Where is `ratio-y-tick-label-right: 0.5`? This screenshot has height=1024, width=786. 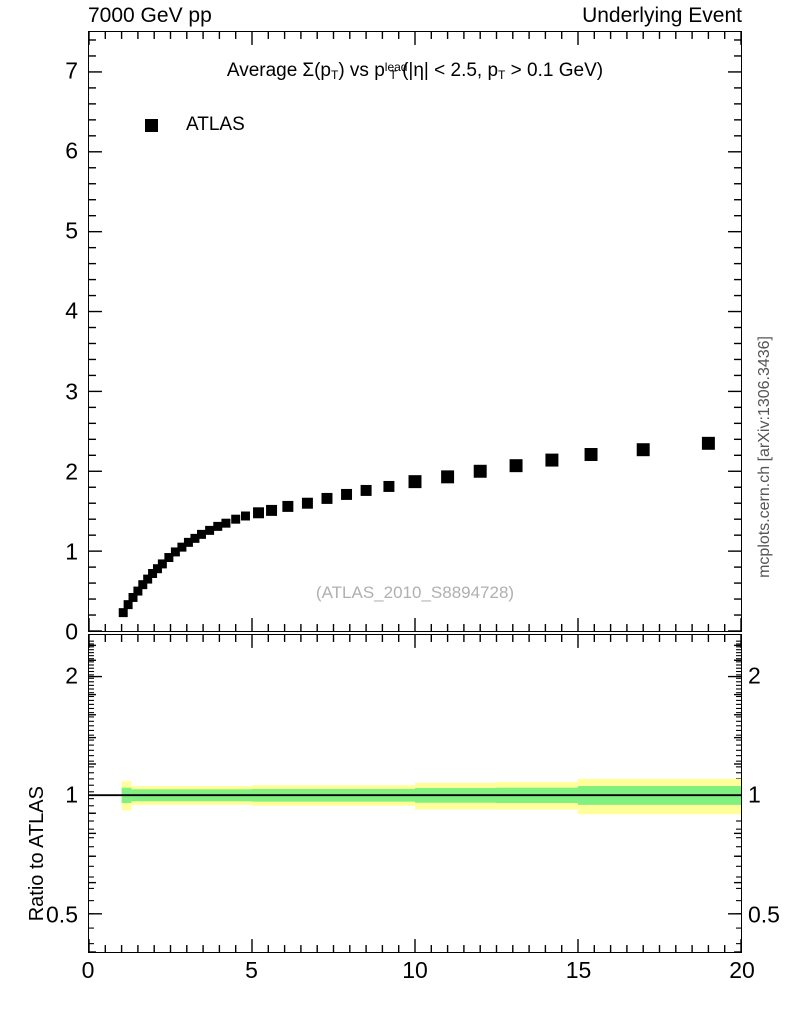
ratio-y-tick-label-right: 0.5 is located at coordinates (764, 914).